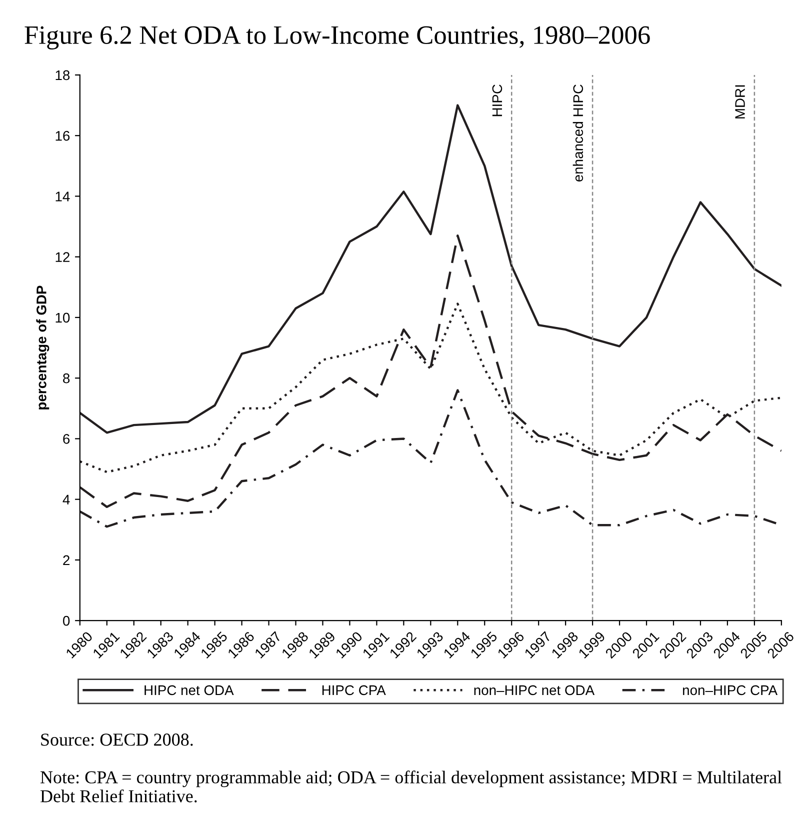  What do you see at coordinates (66, 499) in the screenshot?
I see `y-tick-label: 4` at bounding box center [66, 499].